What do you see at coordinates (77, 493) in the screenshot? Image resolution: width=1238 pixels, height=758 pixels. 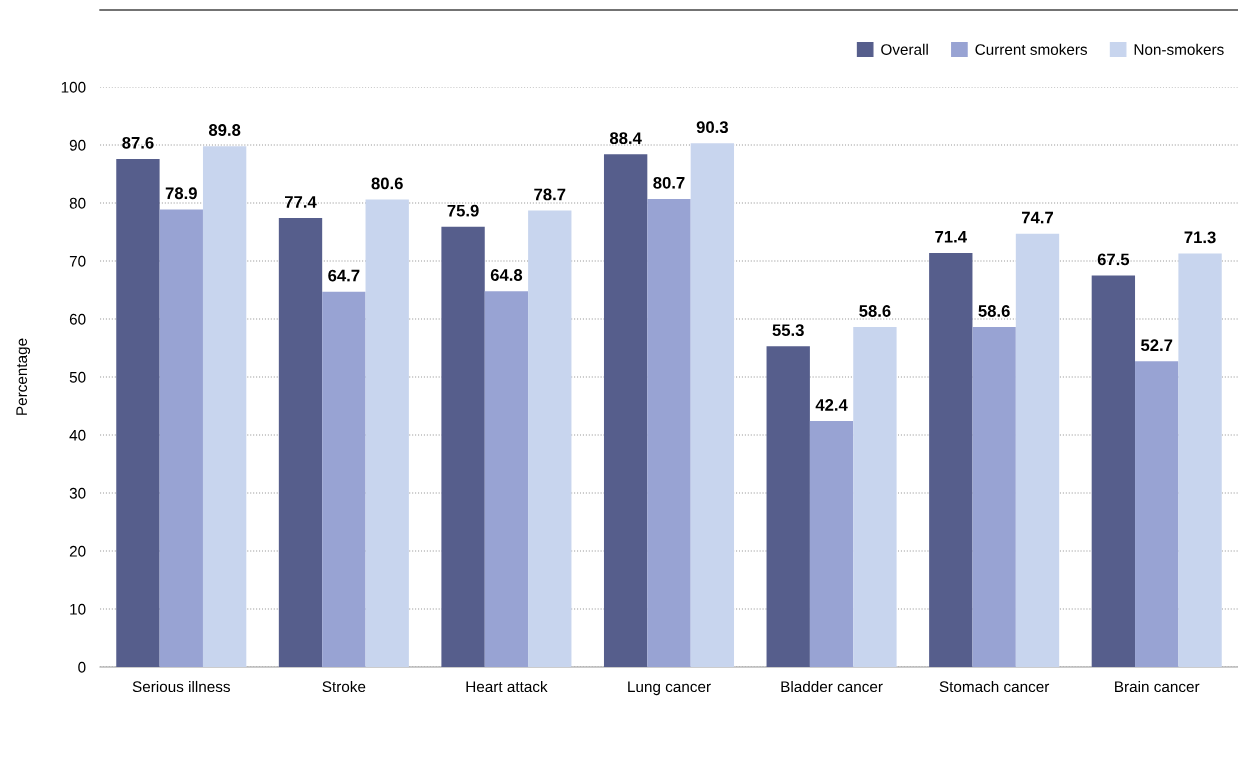 I see `y-tick-label: 30` at bounding box center [77, 493].